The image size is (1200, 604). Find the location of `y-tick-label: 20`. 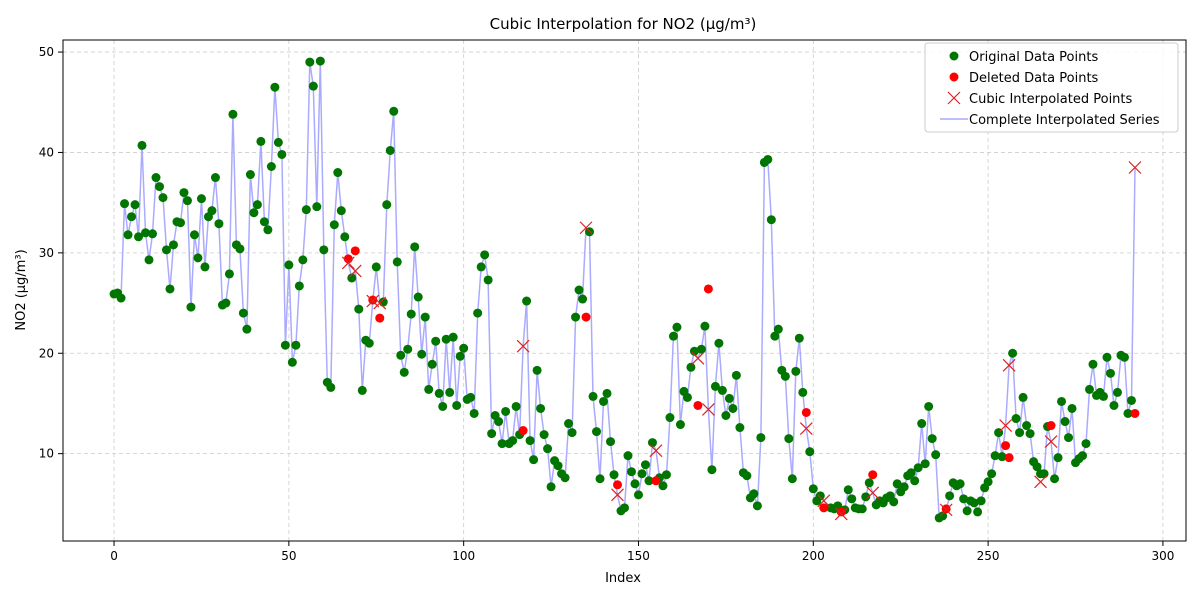

y-tick-label: 20 is located at coordinates (46, 353).